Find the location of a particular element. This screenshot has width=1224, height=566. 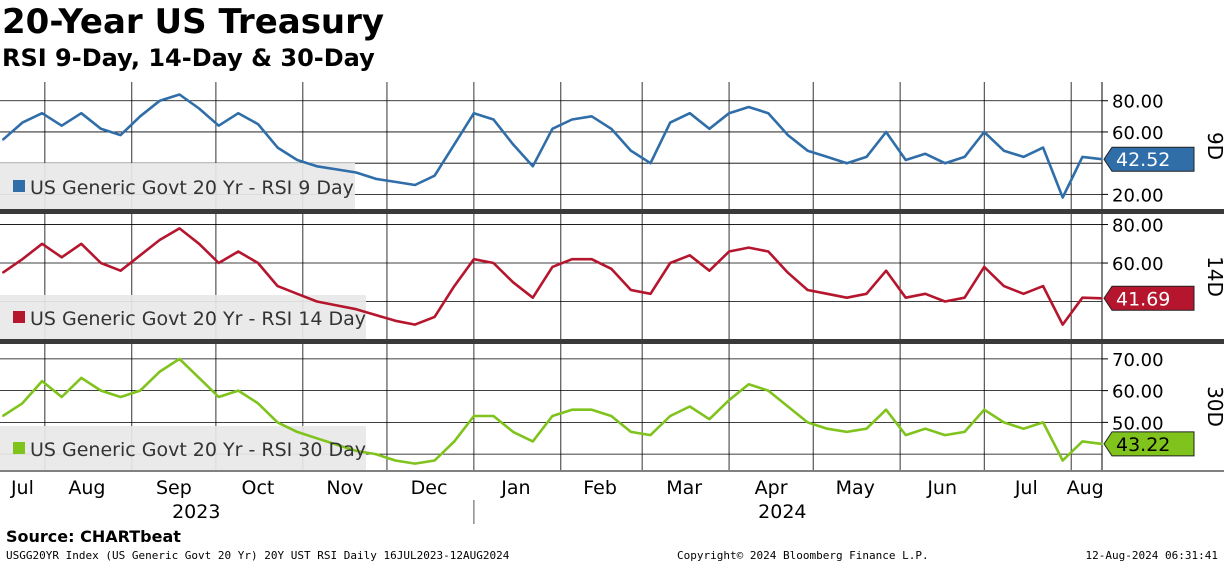

y-tick-label: 50.00 is located at coordinates (1138, 423).